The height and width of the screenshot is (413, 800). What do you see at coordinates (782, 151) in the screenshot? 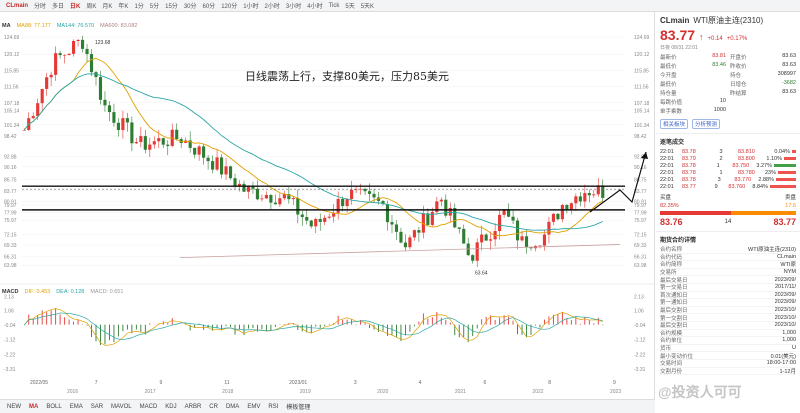
I see `depth-pct: 0.04%` at bounding box center [782, 151].